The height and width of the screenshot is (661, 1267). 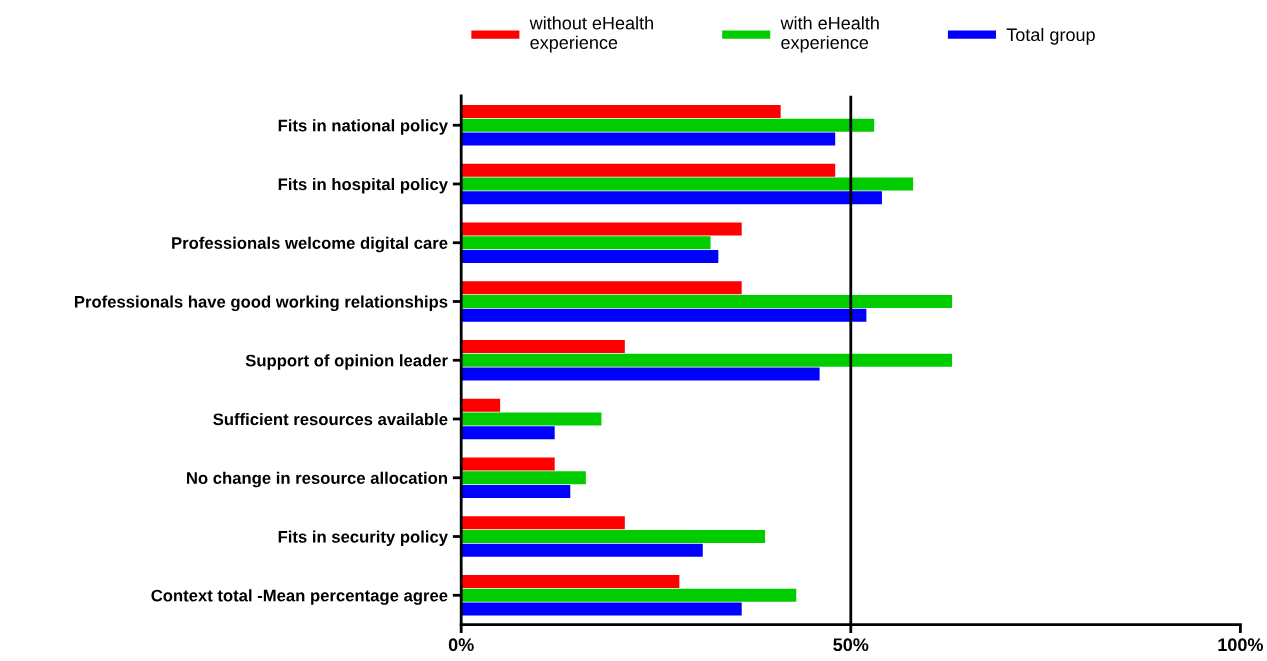 What do you see at coordinates (1241, 645) in the screenshot?
I see `x-tick-label: 100%` at bounding box center [1241, 645].